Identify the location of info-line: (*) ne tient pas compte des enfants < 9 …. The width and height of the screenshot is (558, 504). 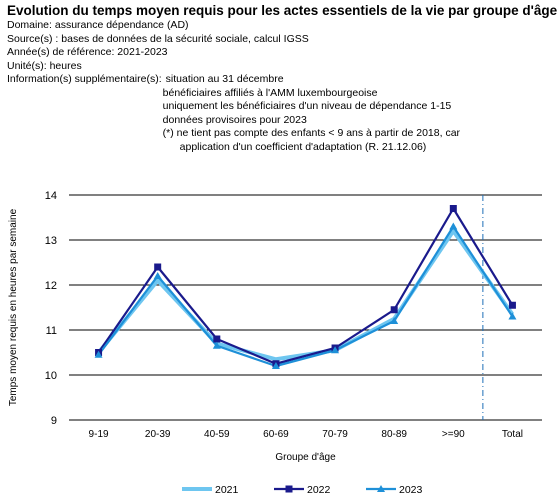
(311, 133).